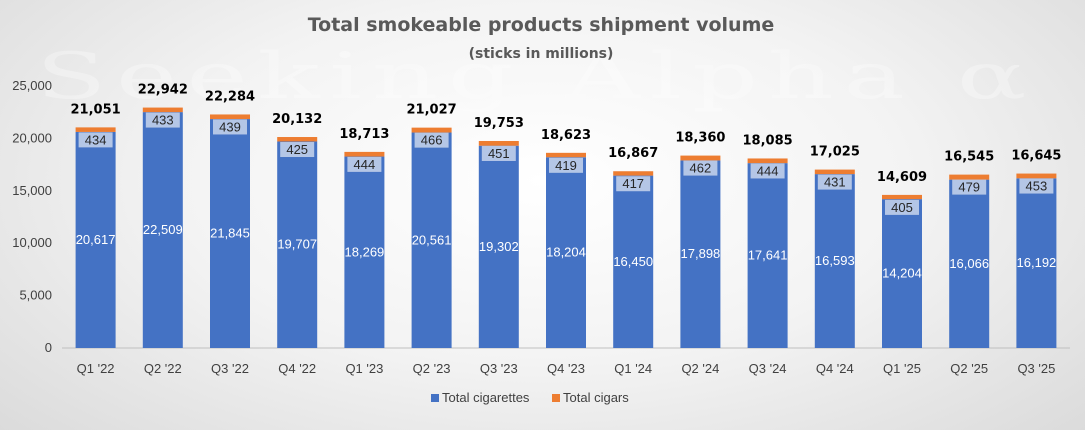 This screenshot has width=1085, height=430. I want to click on x-tick-label: Q1 '22, so click(96, 368).